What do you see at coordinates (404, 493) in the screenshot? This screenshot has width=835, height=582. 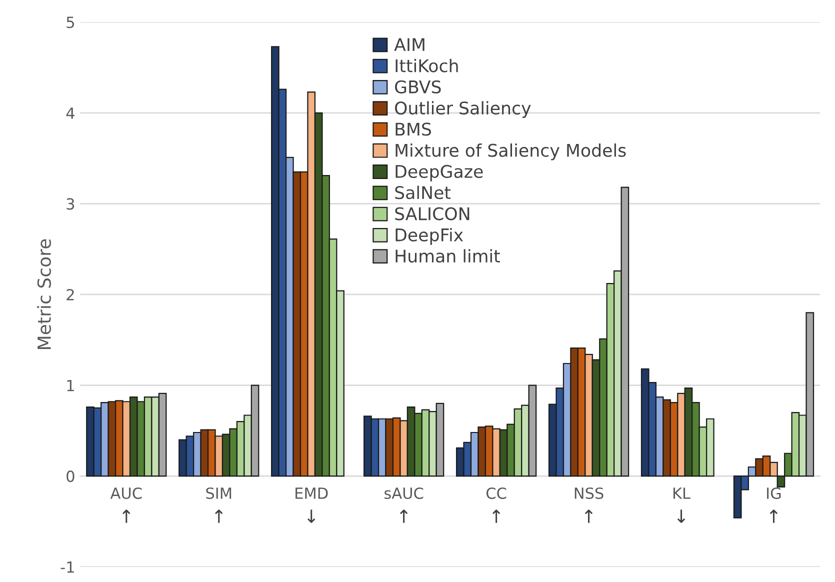 I see `x-tick-label: sAUC` at bounding box center [404, 493].